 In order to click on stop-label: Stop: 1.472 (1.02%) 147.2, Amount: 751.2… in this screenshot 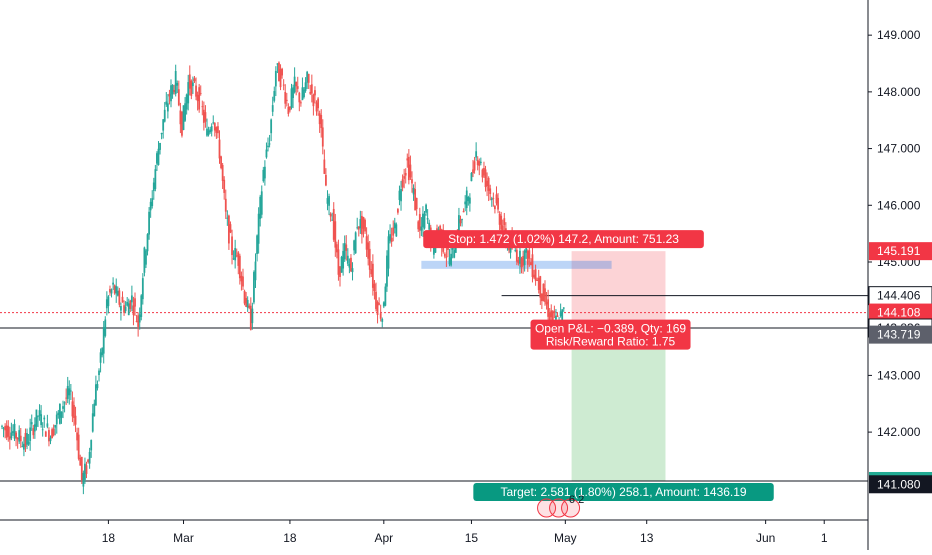, I will do `click(563, 239)`.